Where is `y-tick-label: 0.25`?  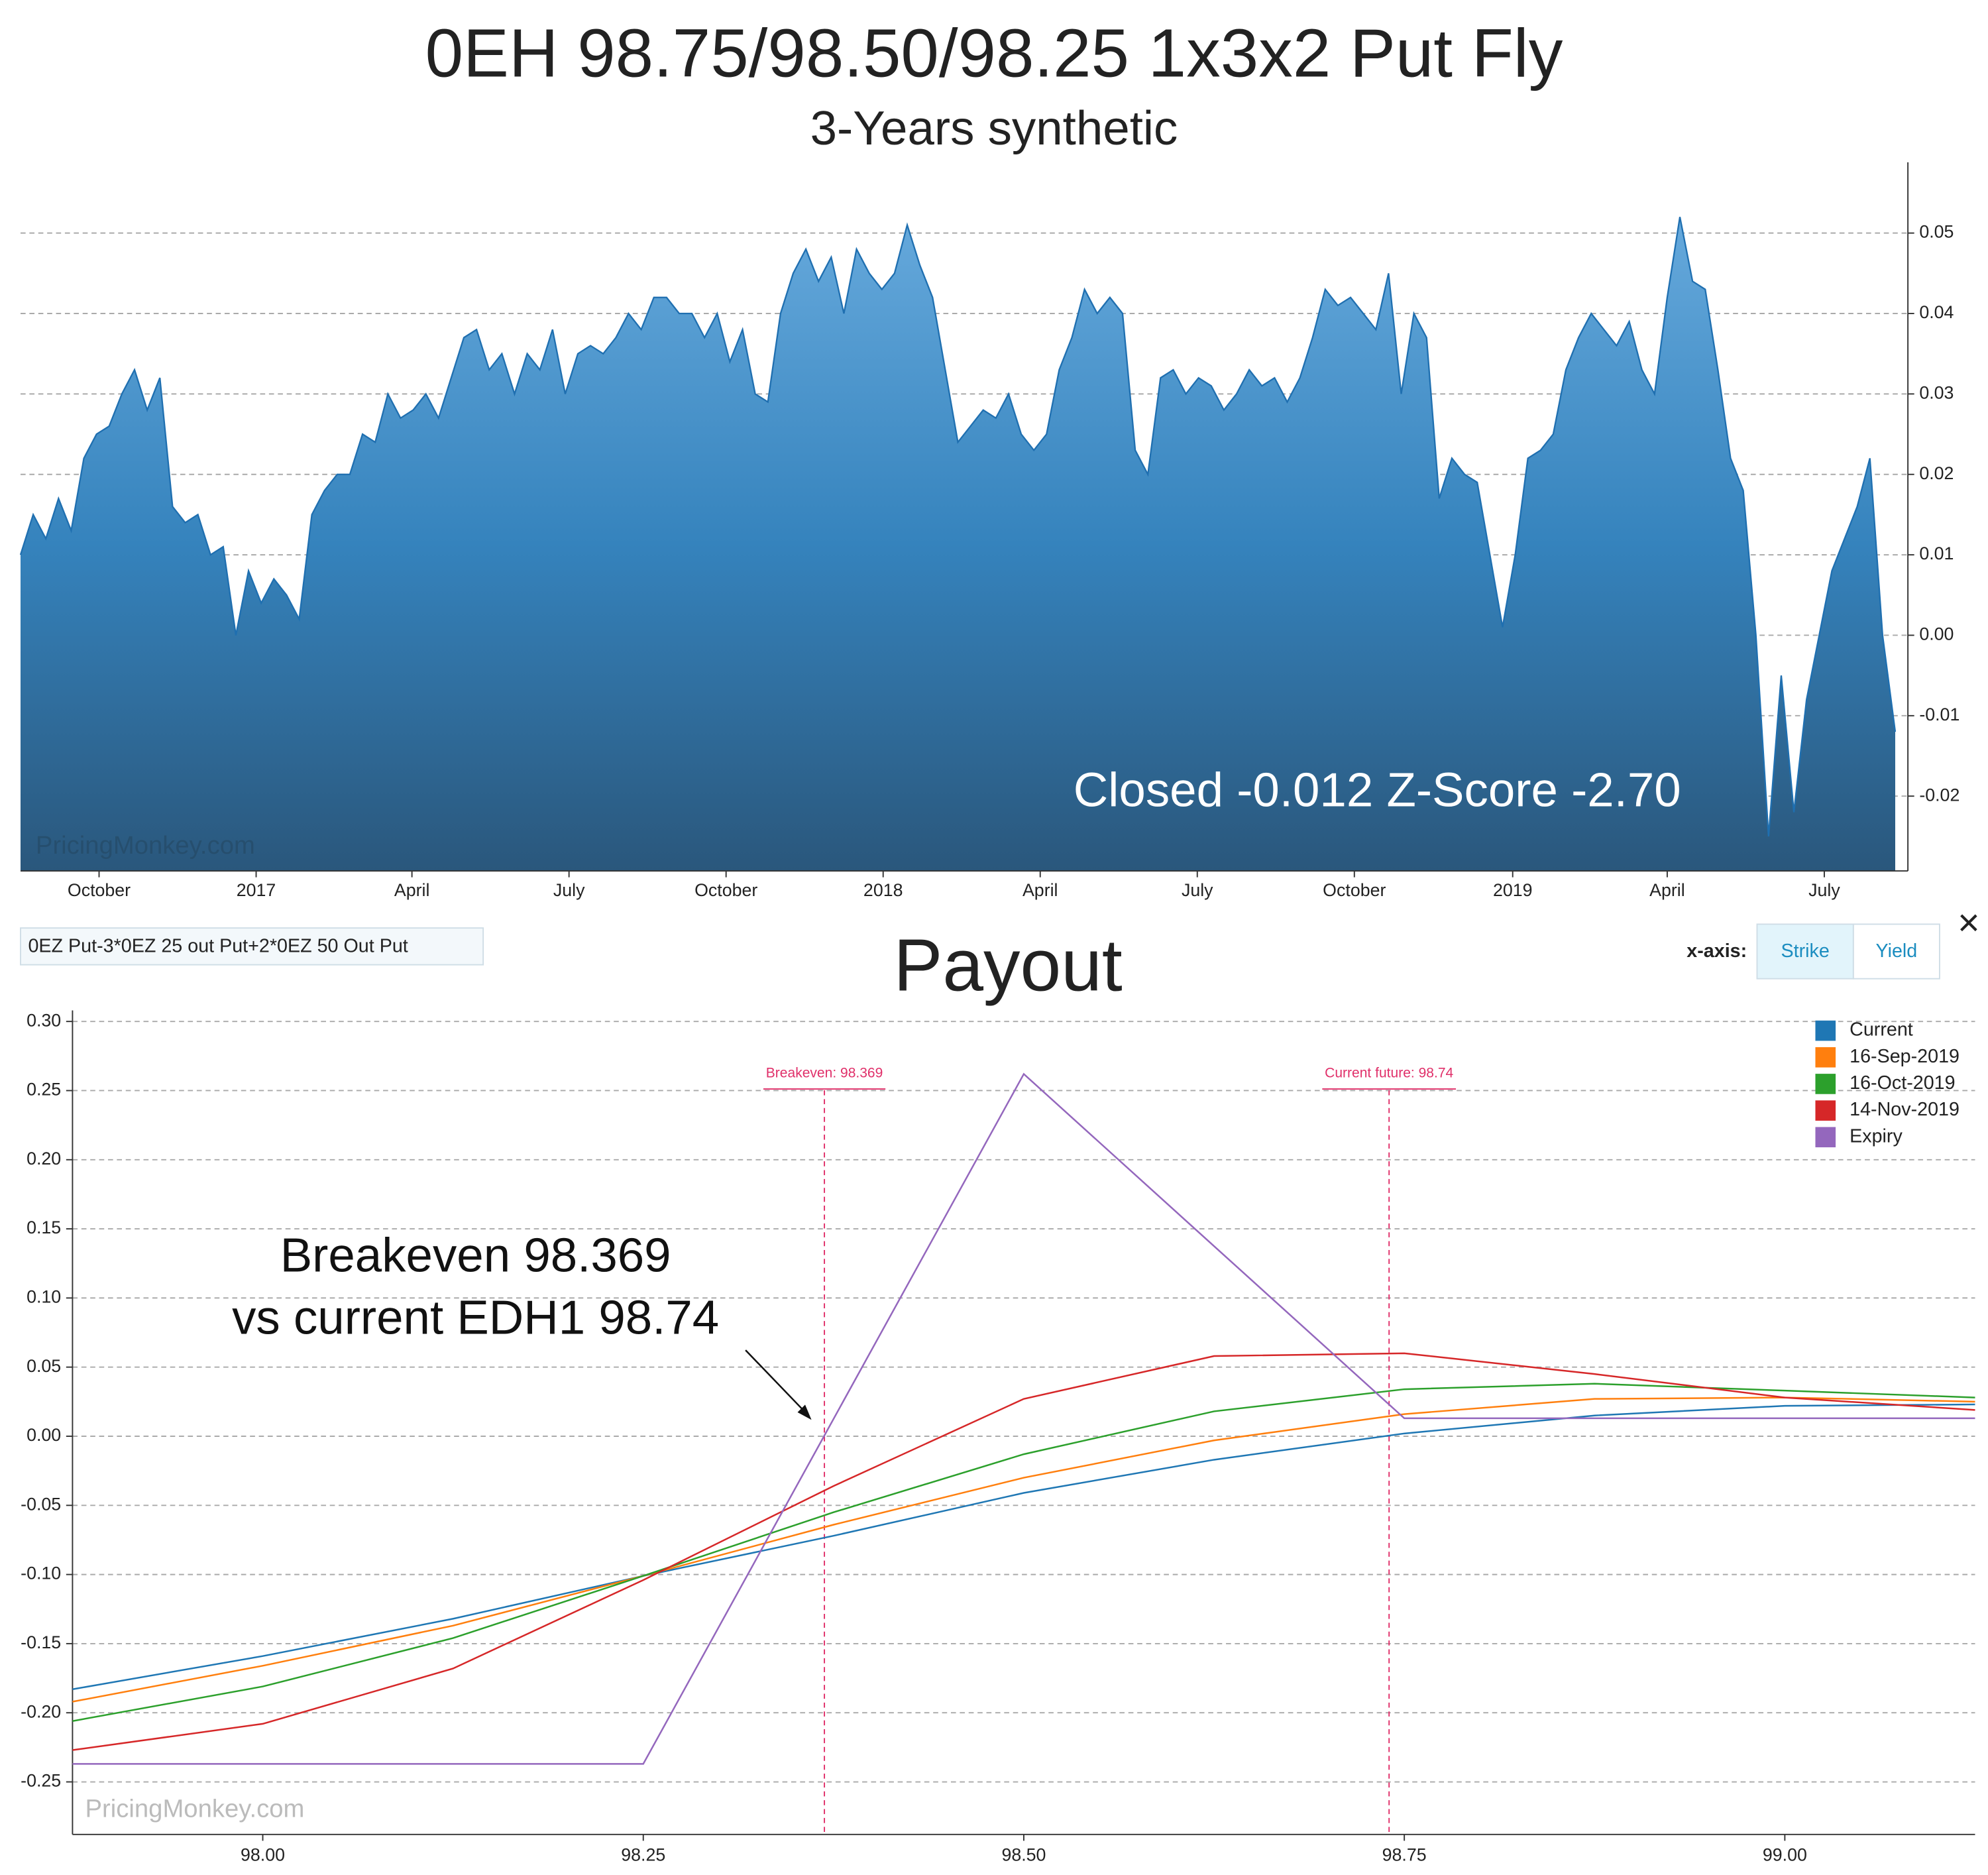 y-tick-label: 0.25 is located at coordinates (44, 1090).